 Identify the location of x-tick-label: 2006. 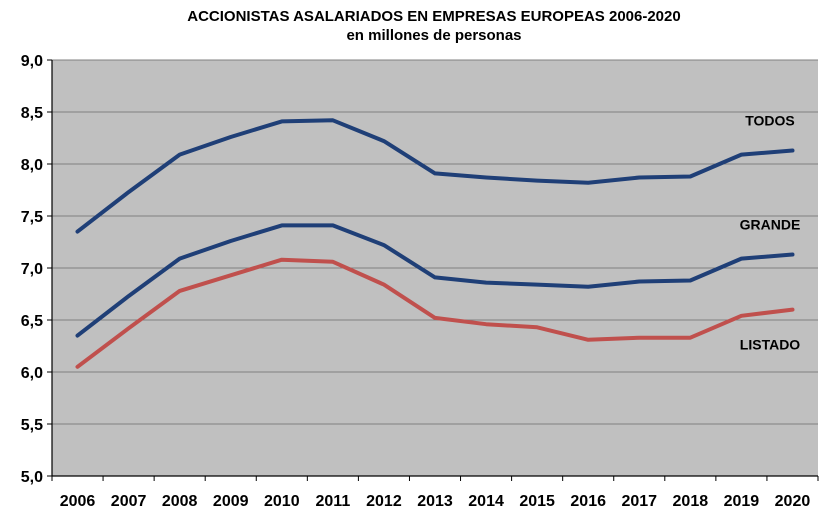
(78, 501).